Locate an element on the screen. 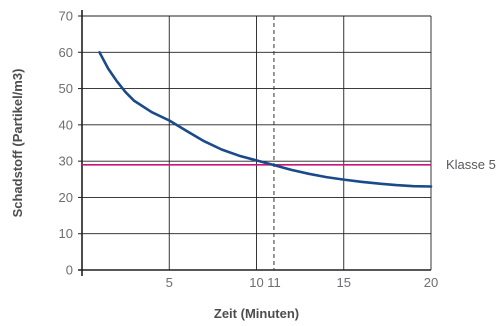 The image size is (502, 326). x-tick-label-5: 5 is located at coordinates (169, 282).